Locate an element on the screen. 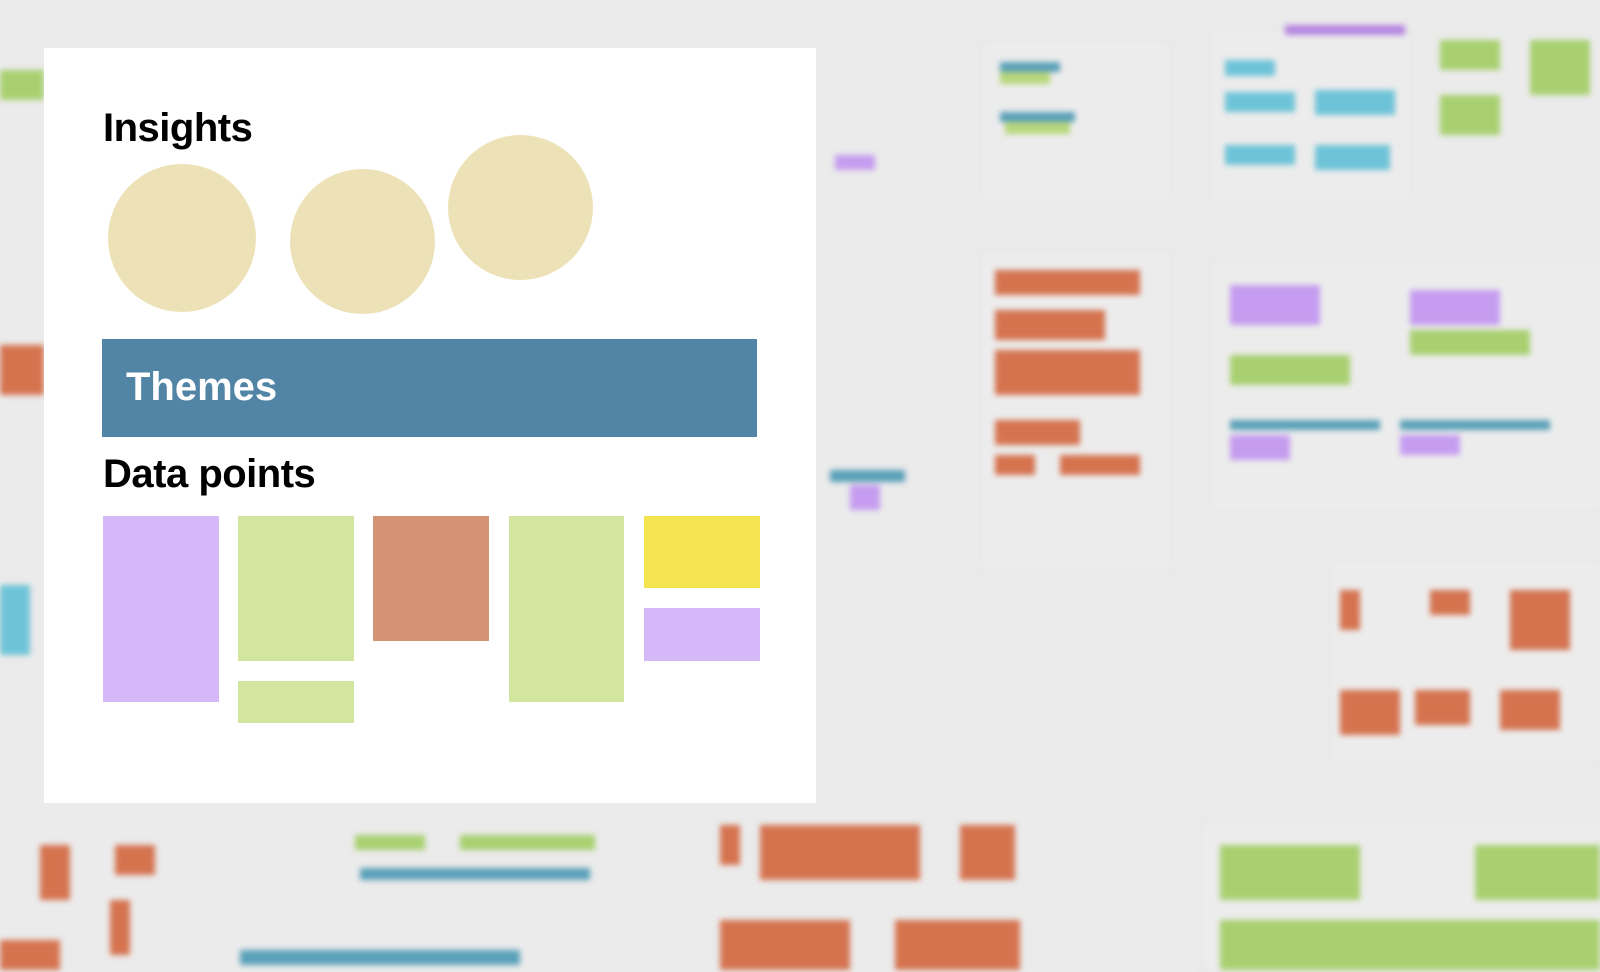  data-points-heading: Data points is located at coordinates (209, 474).